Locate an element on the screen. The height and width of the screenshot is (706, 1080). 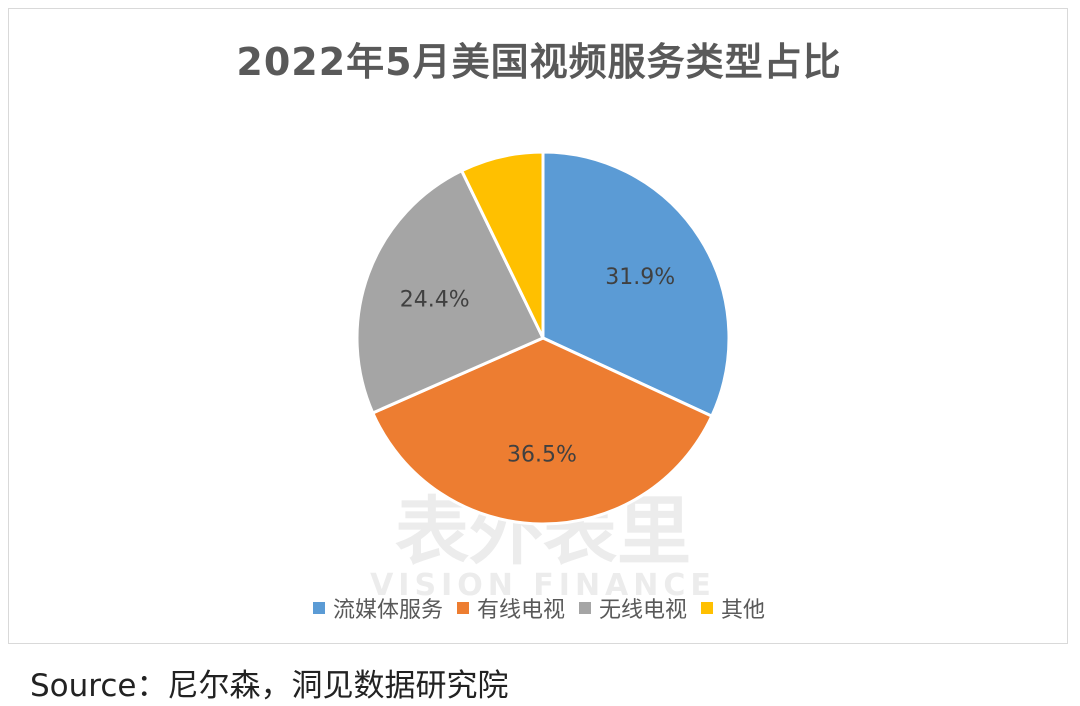
slice-data-label: 36.5% is located at coordinates (542, 454).